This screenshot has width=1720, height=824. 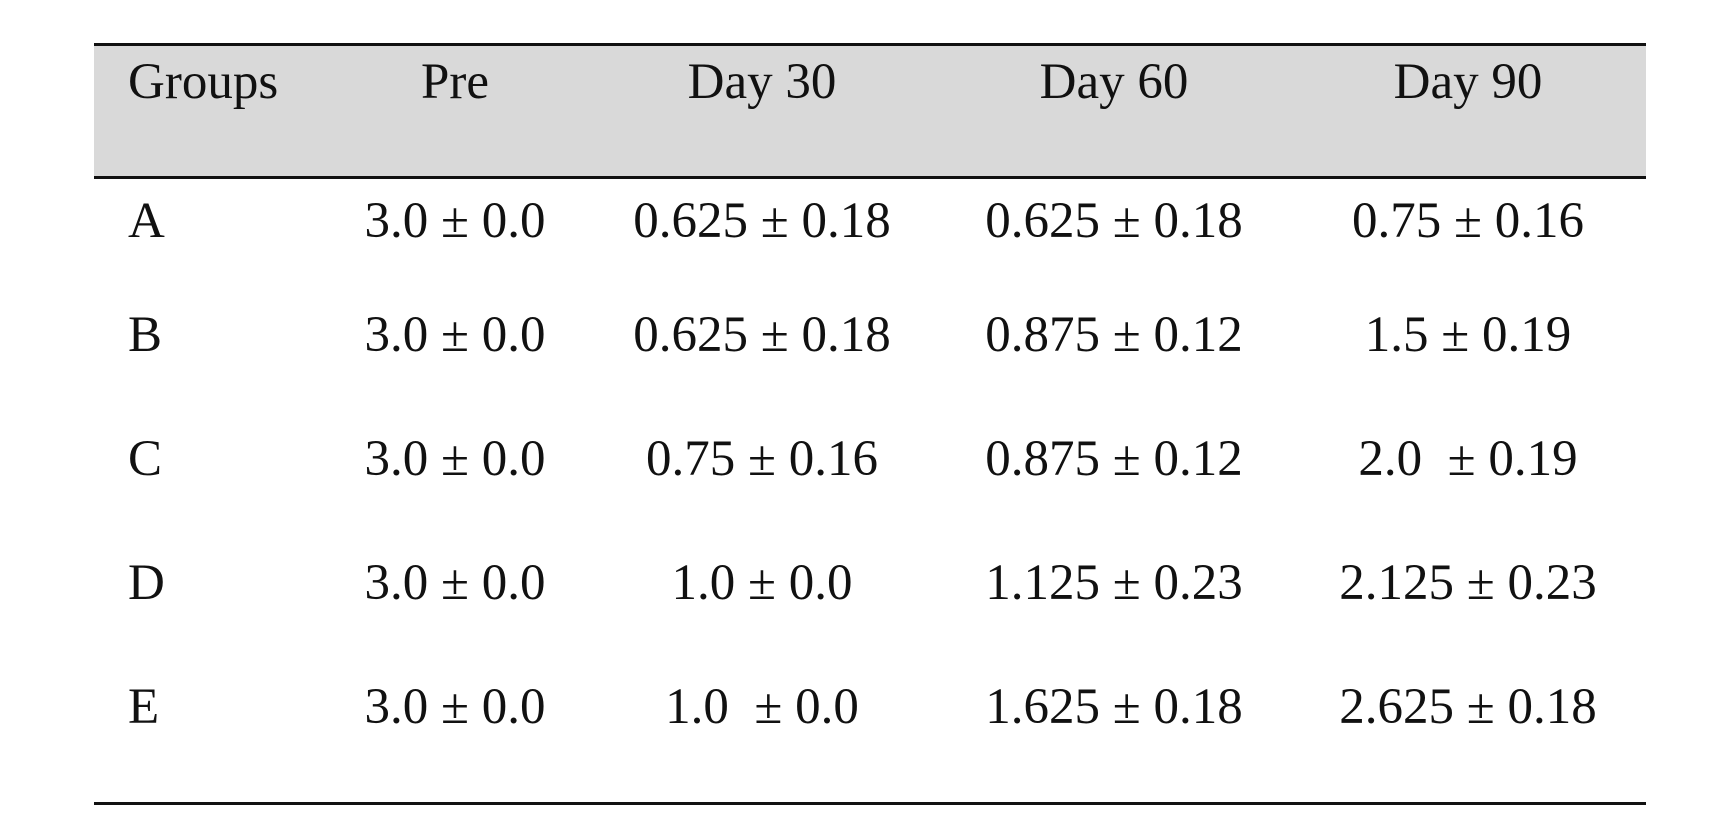 What do you see at coordinates (209, 111) in the screenshot?
I see `header-groups: Groups` at bounding box center [209, 111].